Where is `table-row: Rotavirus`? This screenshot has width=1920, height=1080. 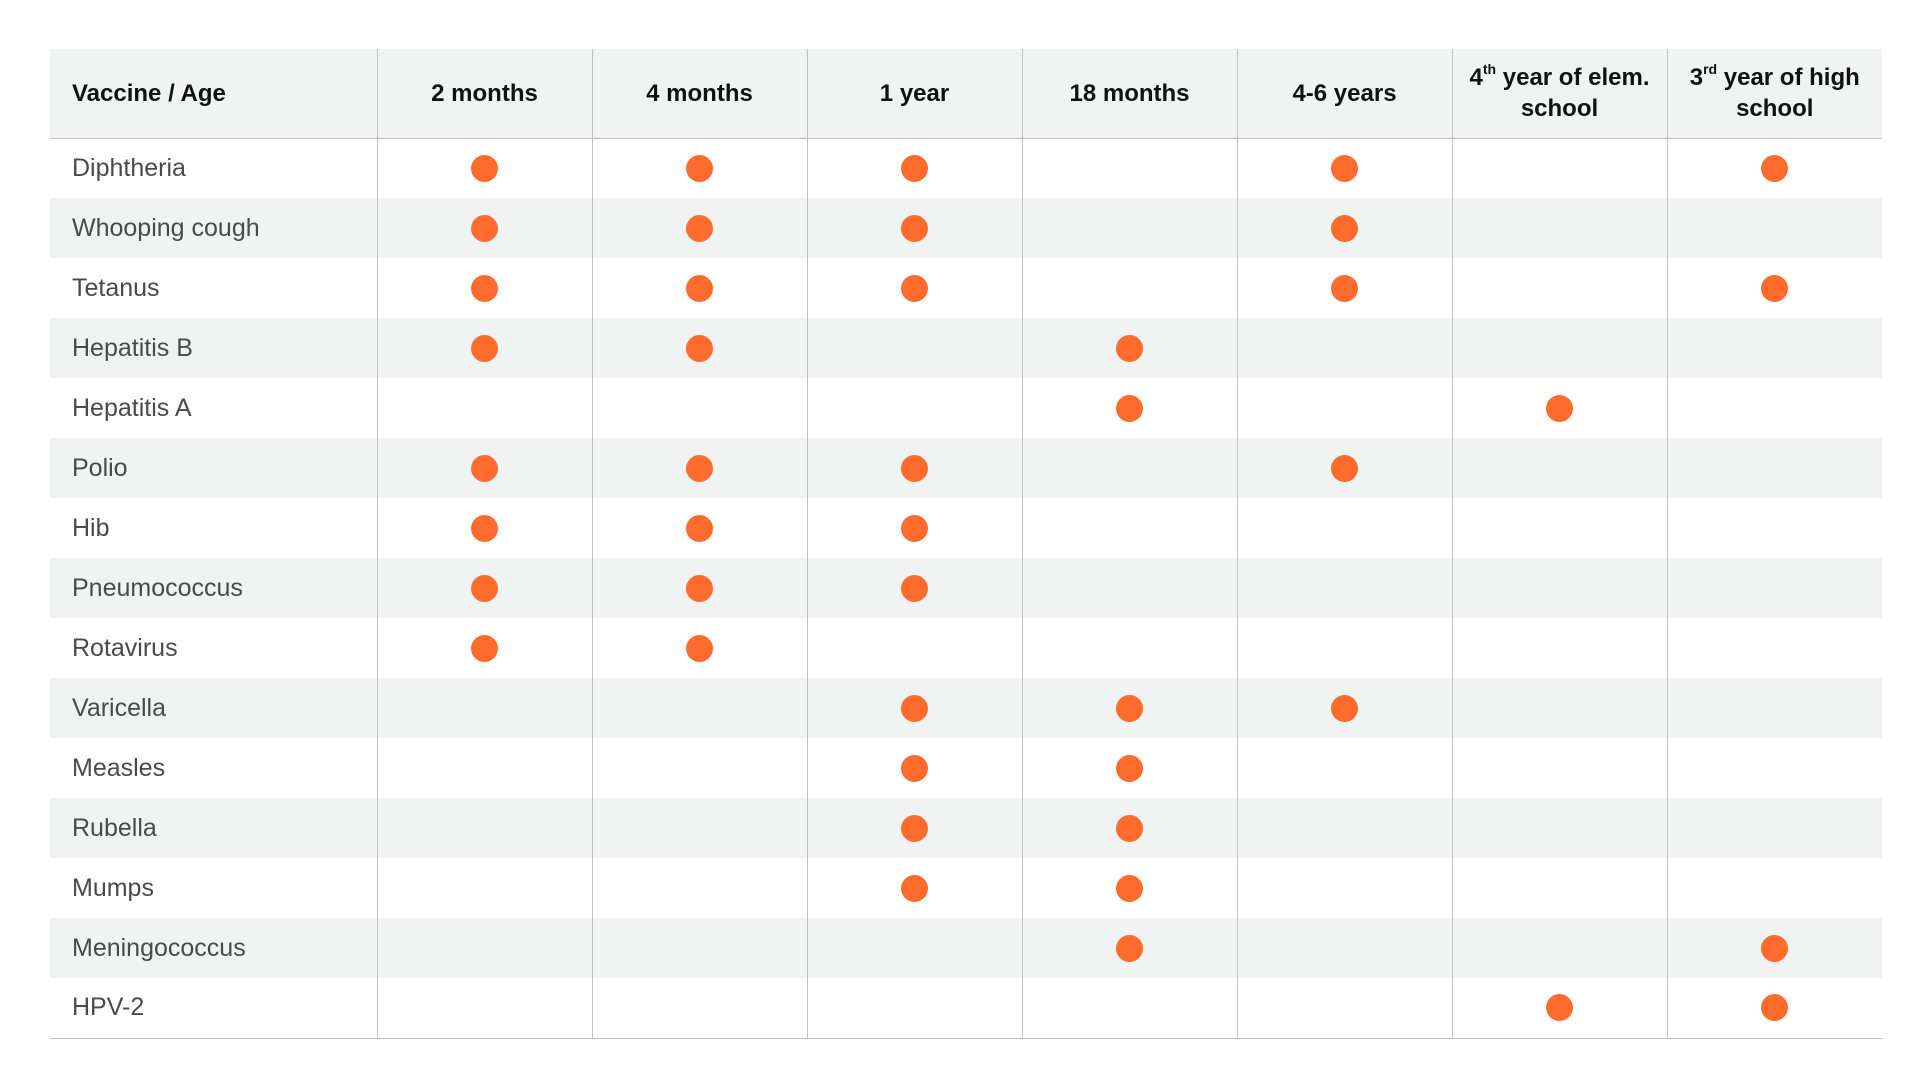 table-row: Rotavirus is located at coordinates (966, 648).